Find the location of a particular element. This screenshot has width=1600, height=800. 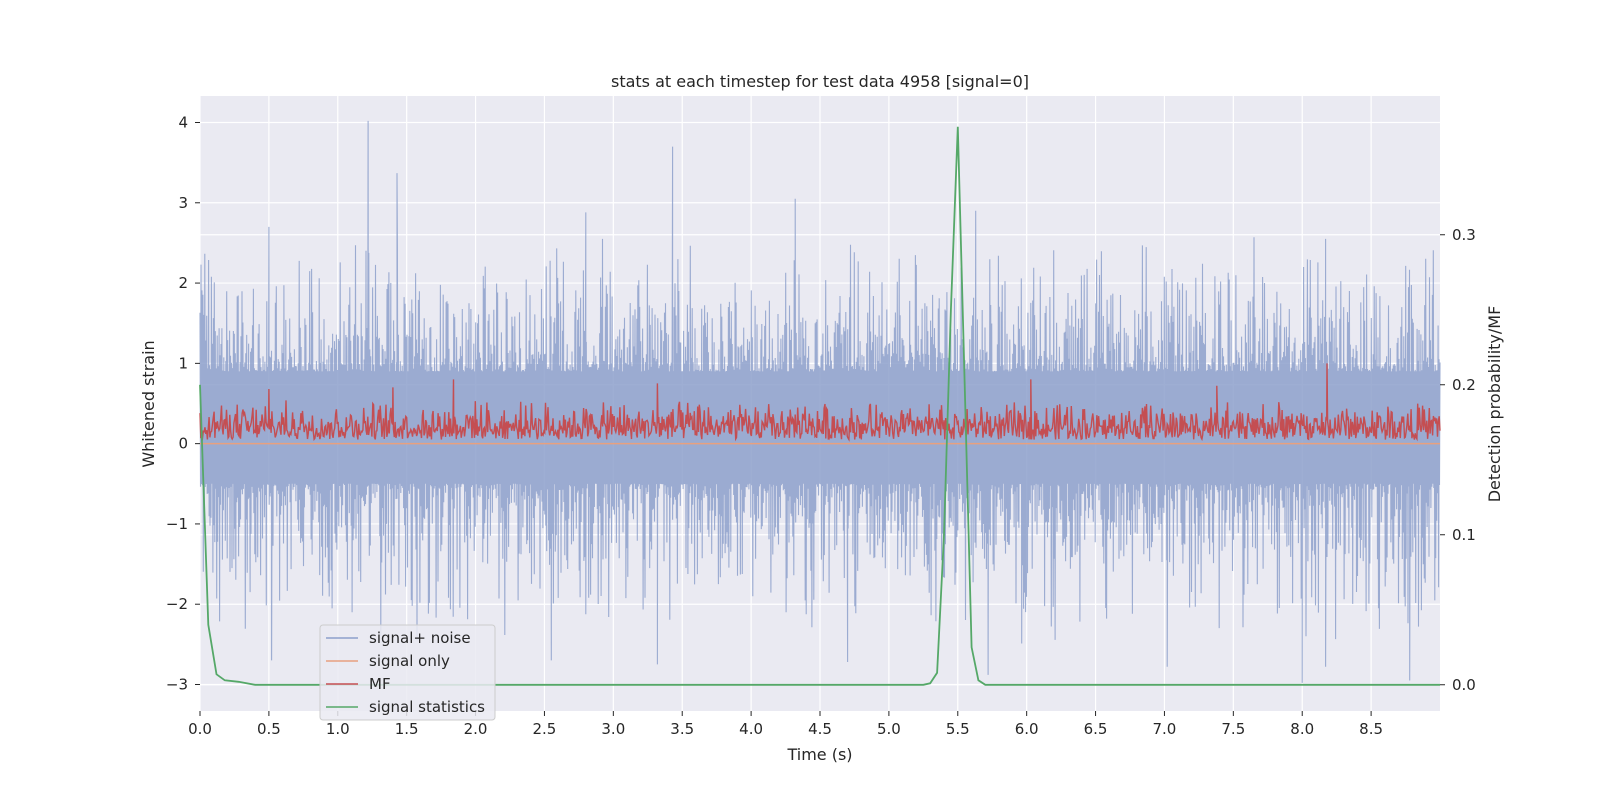

y2-tick-label: 0.0 is located at coordinates (1464, 685).